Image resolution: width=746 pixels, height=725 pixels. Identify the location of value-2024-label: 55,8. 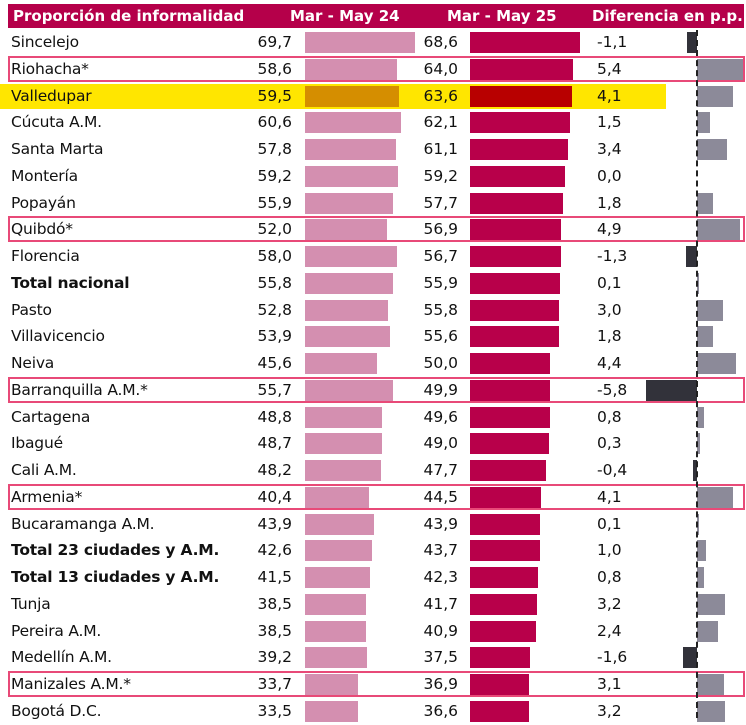
(274, 282).